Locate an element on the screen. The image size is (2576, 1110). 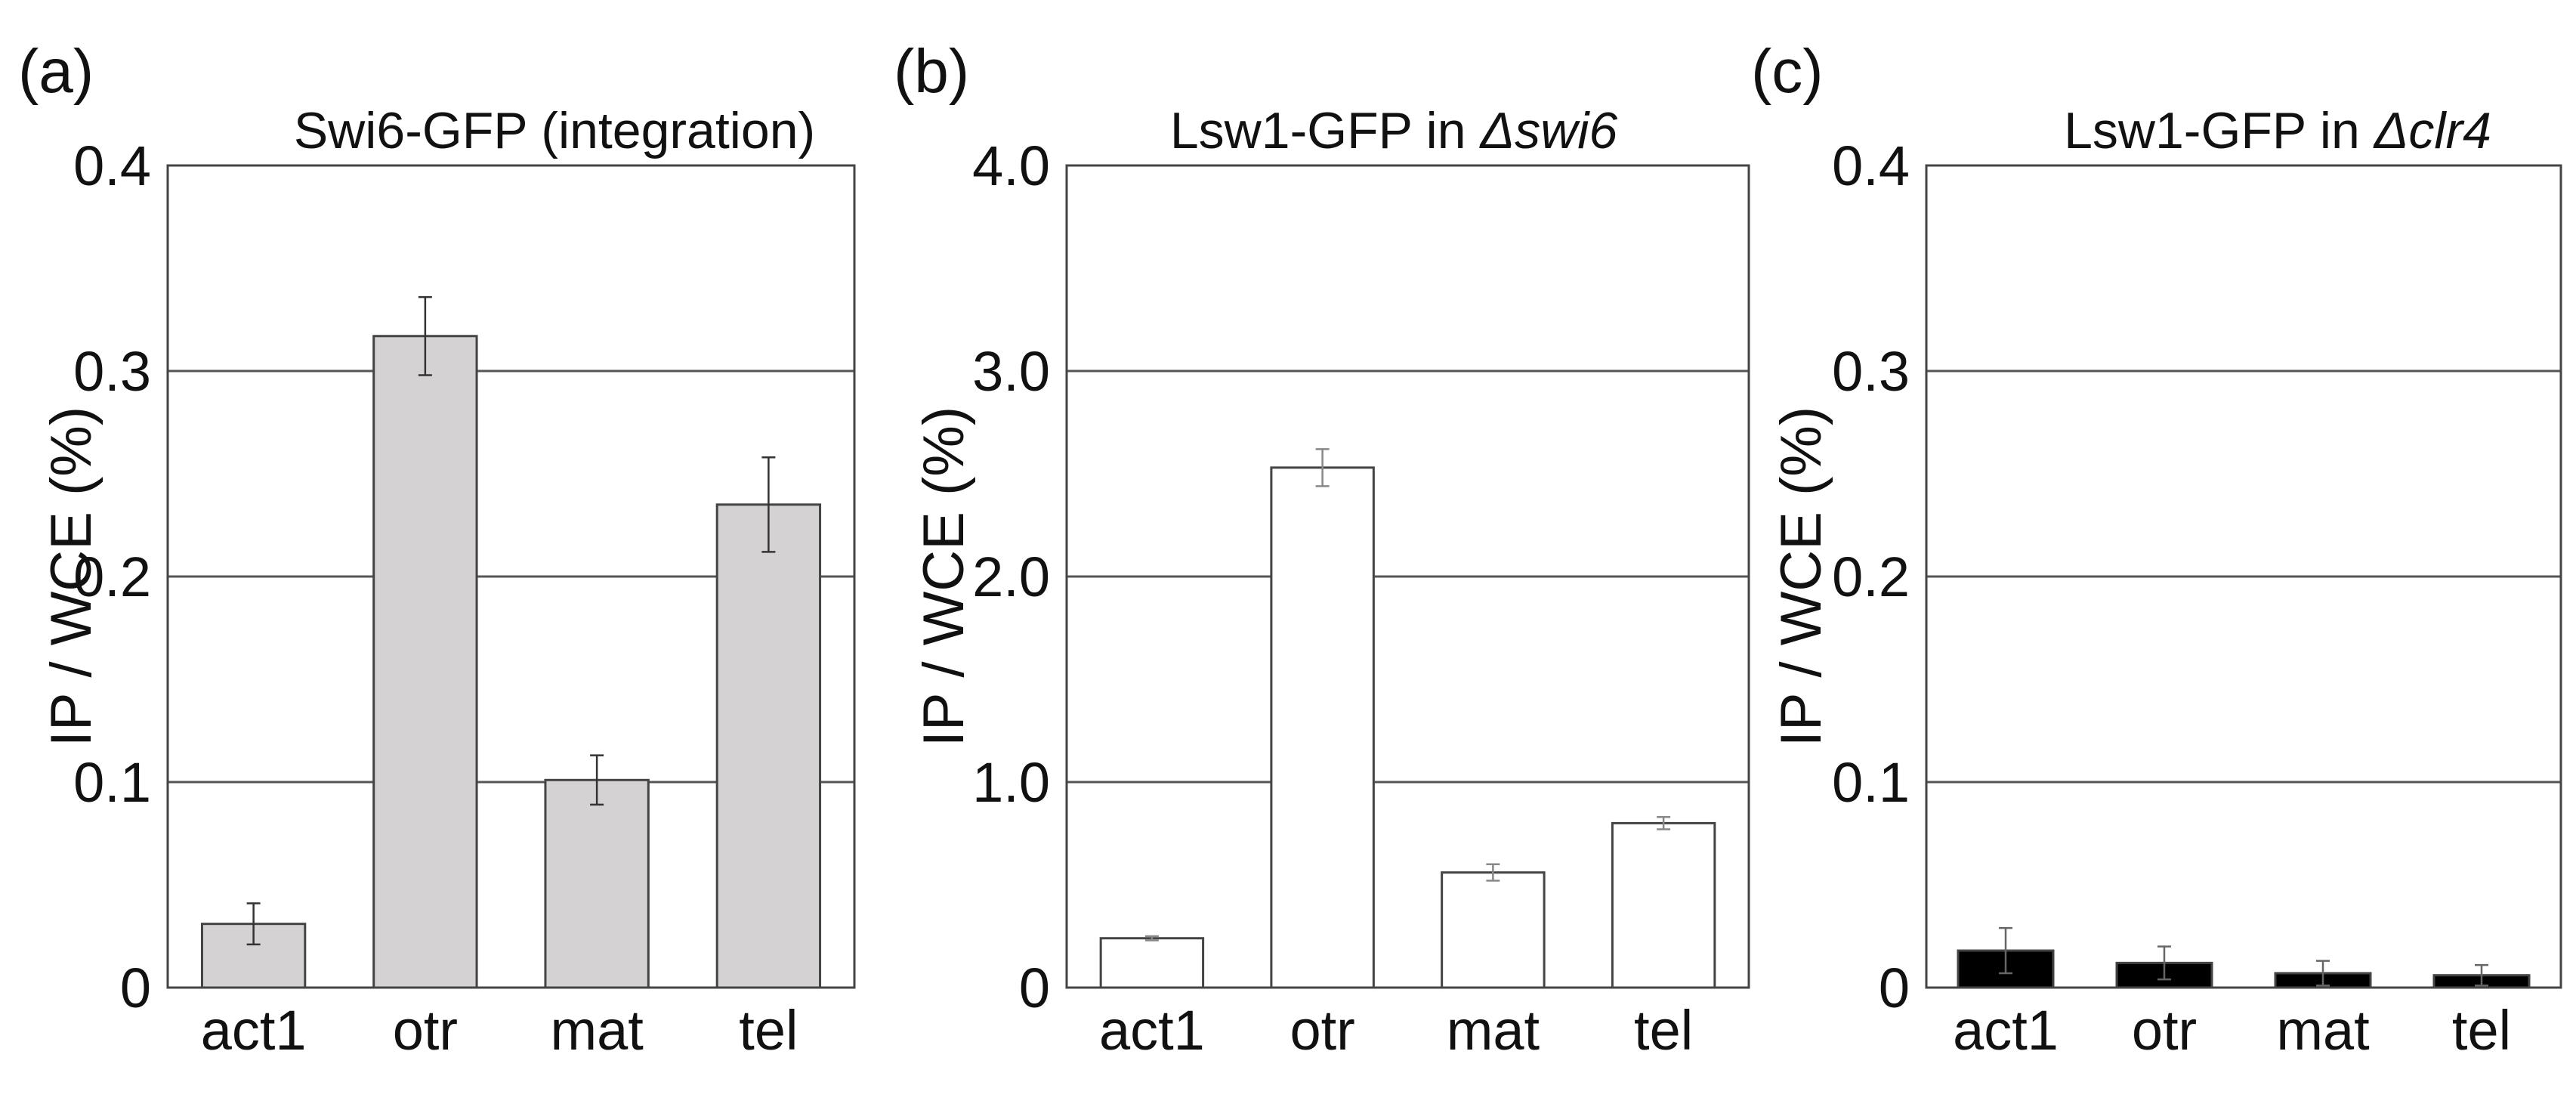
panel-title: Swi6-GFP (integration) is located at coordinates (554, 130).